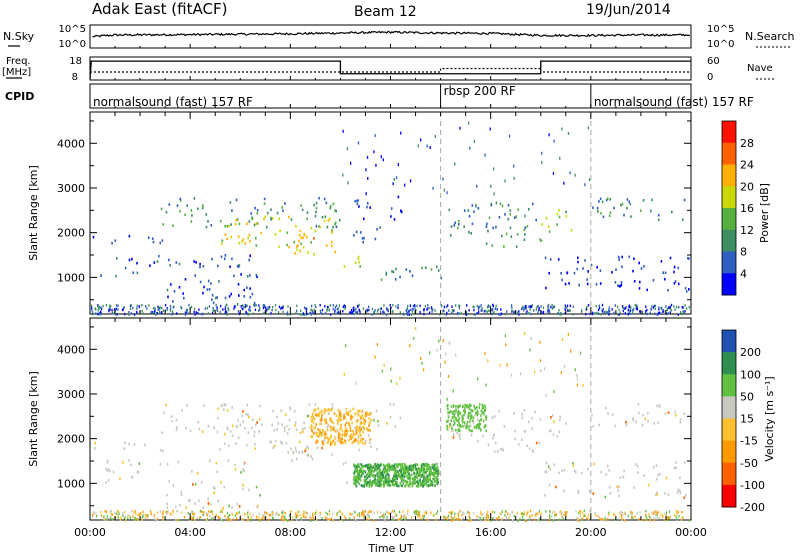  What do you see at coordinates (729, 452) in the screenshot?
I see `colorbar-segment` at bounding box center [729, 452].